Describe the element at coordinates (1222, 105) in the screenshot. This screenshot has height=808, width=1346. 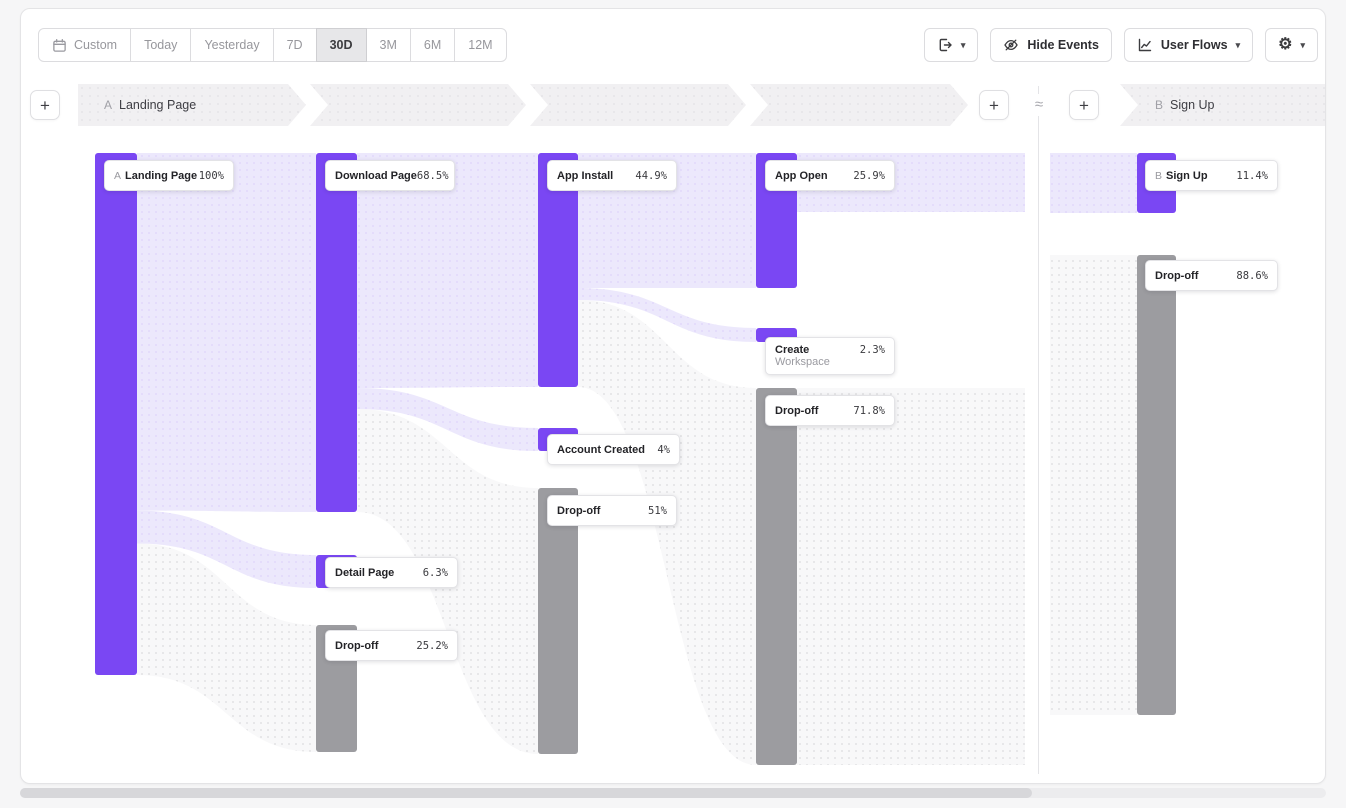
I see `step-arrow-b` at that location.